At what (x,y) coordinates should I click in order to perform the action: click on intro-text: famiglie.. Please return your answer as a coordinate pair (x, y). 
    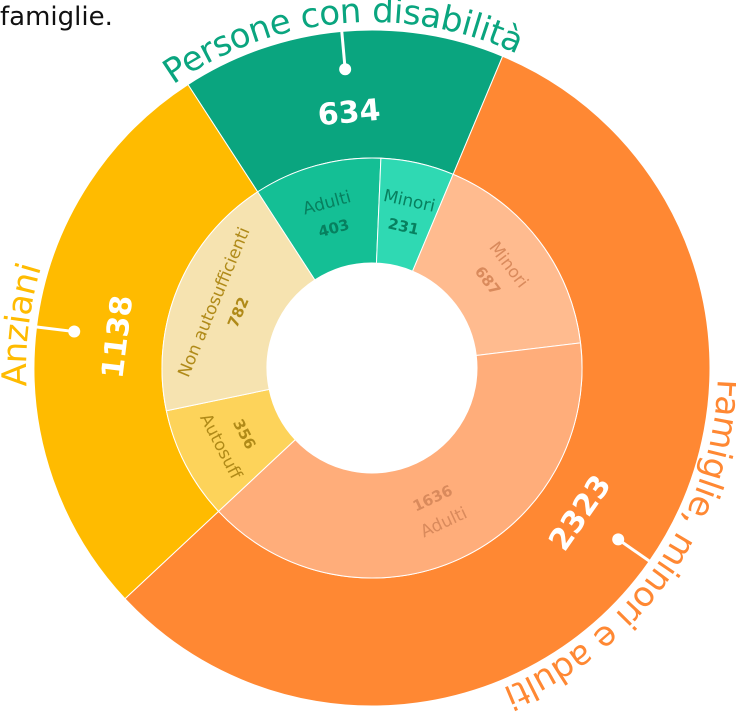
    Looking at the image, I should click on (56, 17).